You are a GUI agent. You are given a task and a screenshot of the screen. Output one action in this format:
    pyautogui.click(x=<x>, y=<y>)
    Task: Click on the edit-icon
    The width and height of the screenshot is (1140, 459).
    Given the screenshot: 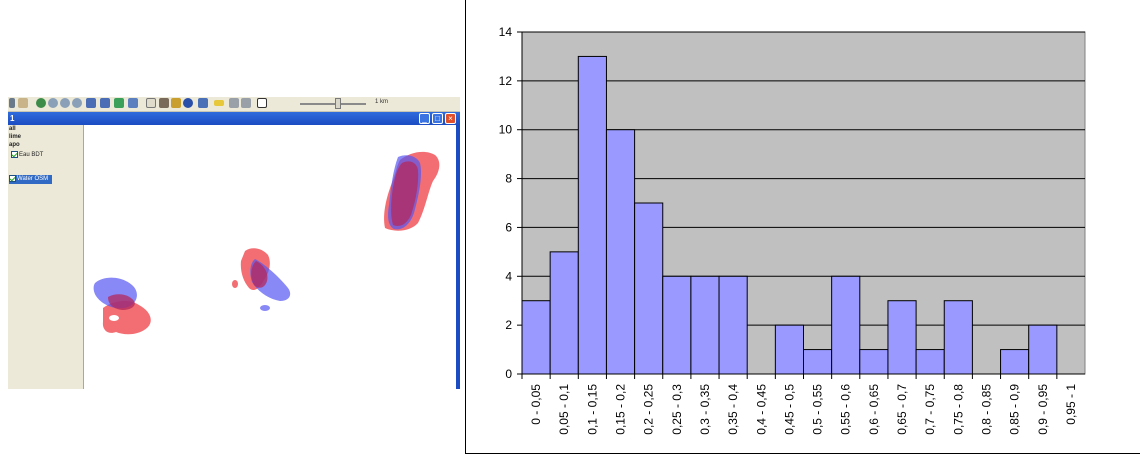 What is the action you would take?
    pyautogui.click(x=203, y=103)
    